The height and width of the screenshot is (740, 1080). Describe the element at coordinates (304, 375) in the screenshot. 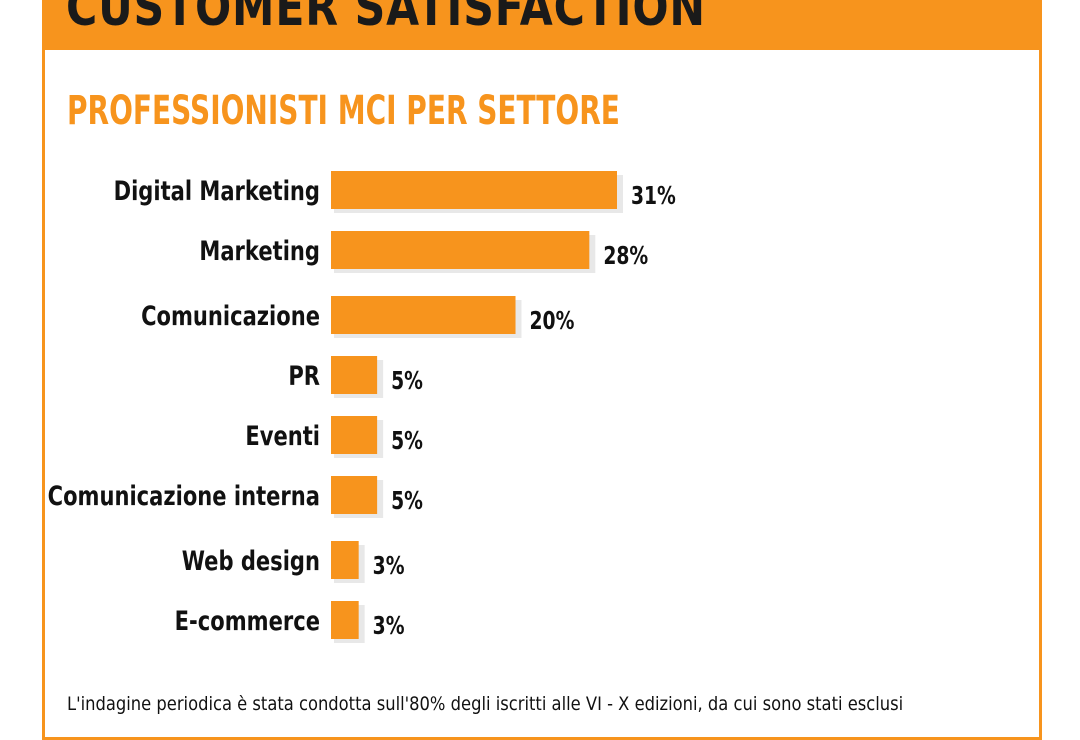

I see `category-label: PR` at that location.